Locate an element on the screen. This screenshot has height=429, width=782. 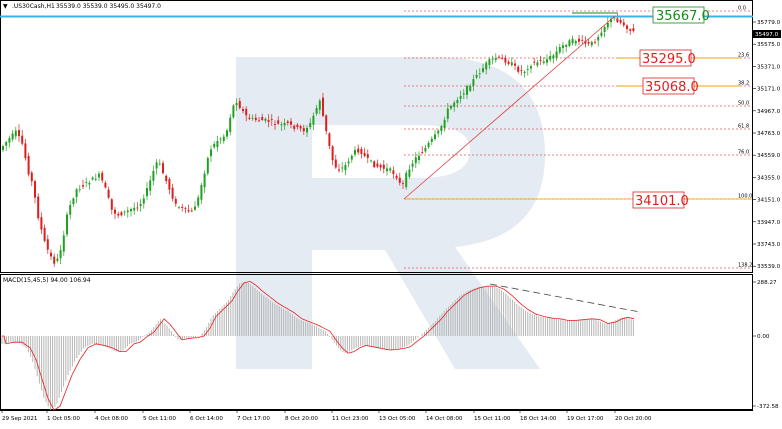
symbol-title: .US30Cash,H1 is located at coordinates (33, 6).